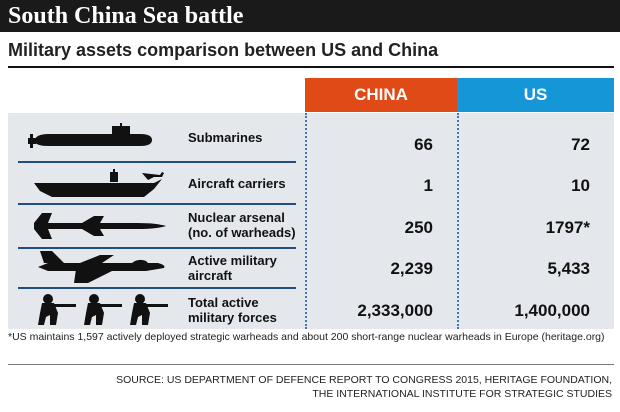  What do you see at coordinates (580, 185) in the screenshot?
I see `us-value: 10` at bounding box center [580, 185].